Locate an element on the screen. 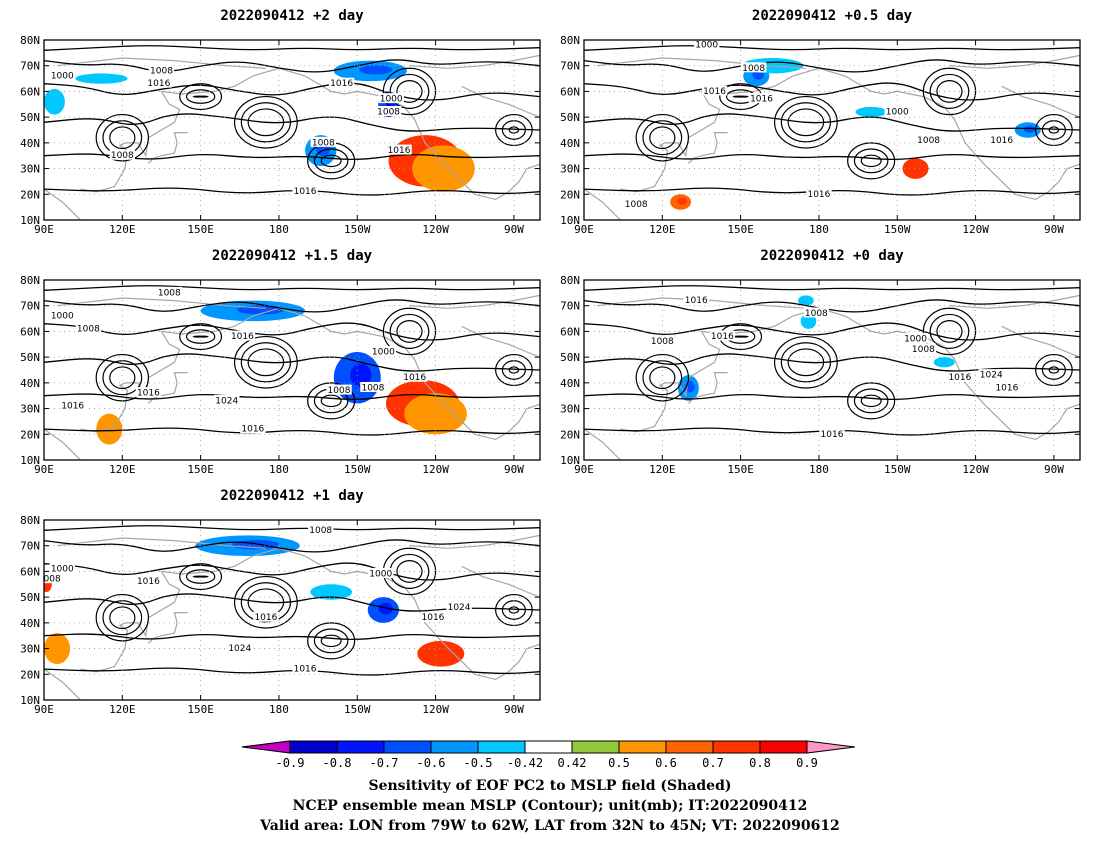 This screenshot has height=850, width=1100. x-tick-label: 180 is located at coordinates (279, 709).